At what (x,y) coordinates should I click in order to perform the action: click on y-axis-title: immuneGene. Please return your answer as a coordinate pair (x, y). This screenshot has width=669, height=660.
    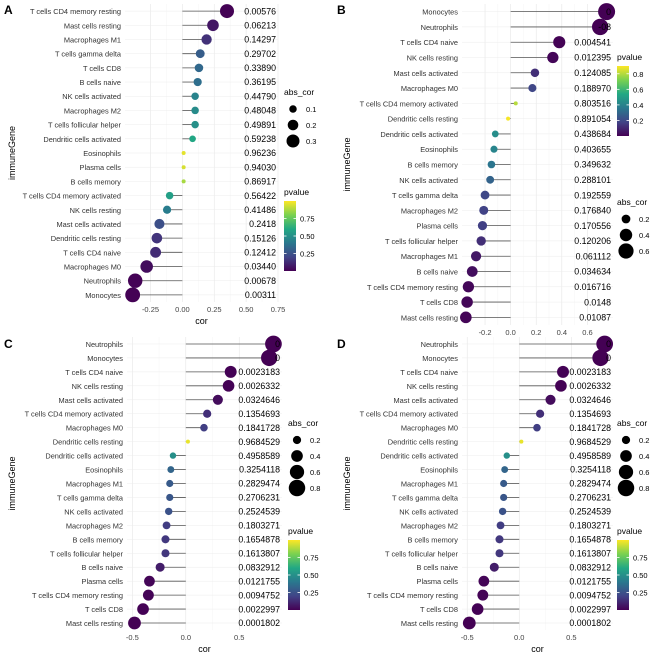
    Looking at the image, I should click on (12, 153).